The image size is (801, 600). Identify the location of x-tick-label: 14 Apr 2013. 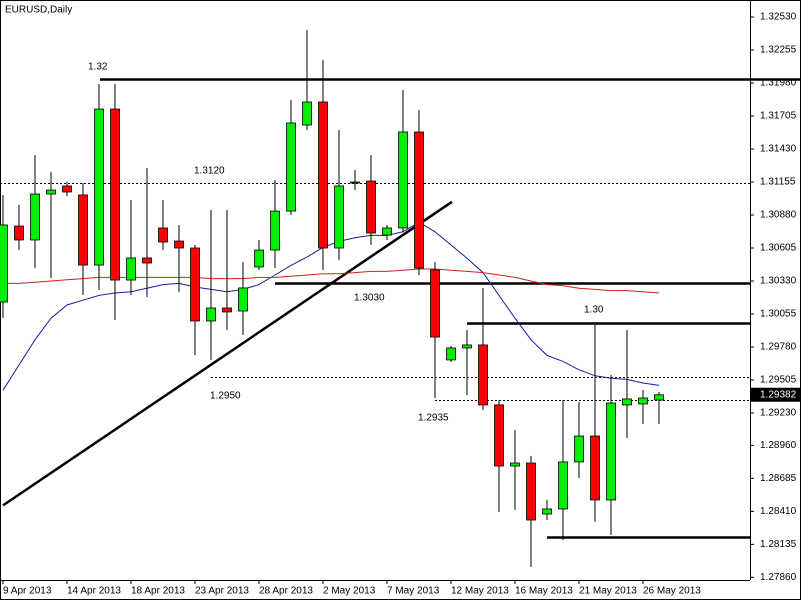
(94, 591).